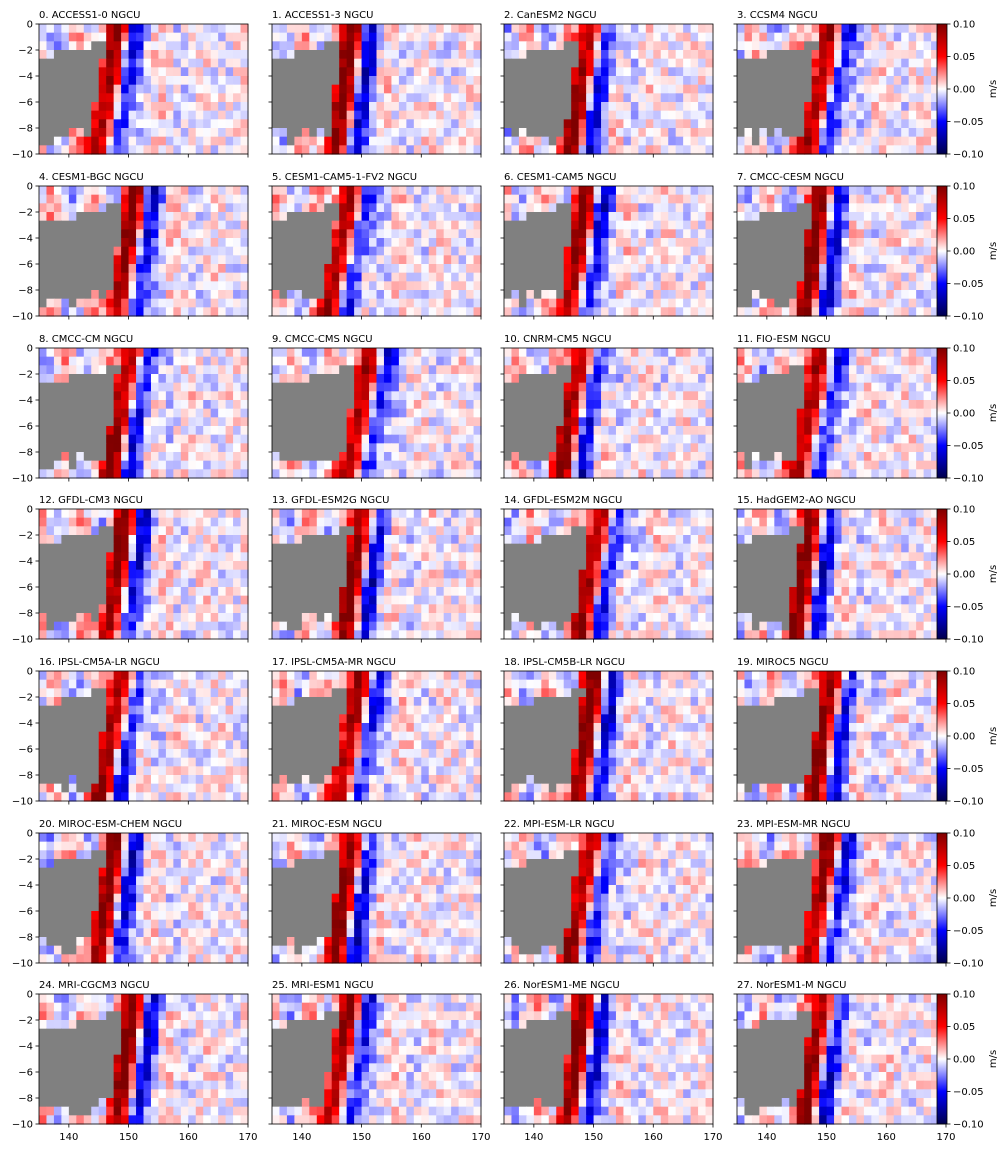  Describe the element at coordinates (25, 265) in the screenshot. I see `y-tick-label: −6` at that location.